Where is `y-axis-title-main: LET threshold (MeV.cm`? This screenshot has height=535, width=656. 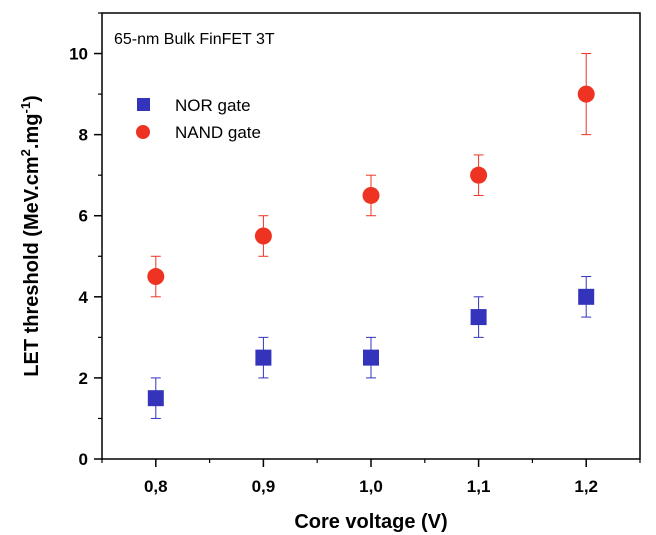 y-axis-title-main: LET threshold (MeV.cm is located at coordinates (32, 266).